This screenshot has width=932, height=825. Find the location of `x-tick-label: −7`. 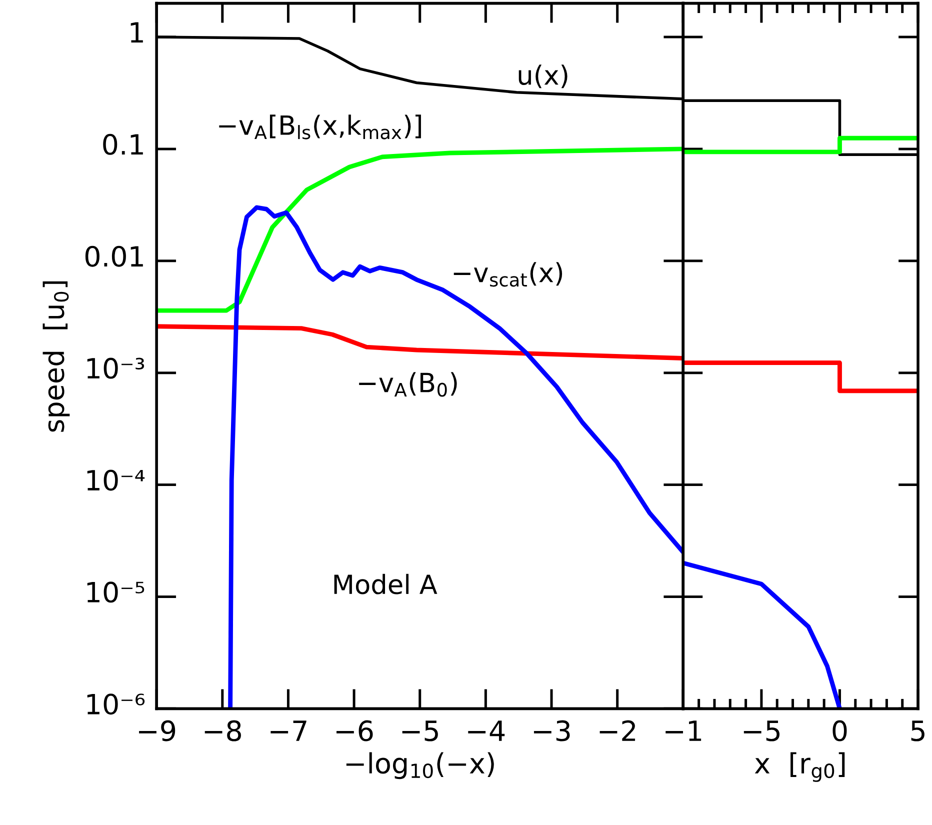

x-tick-label: −7 is located at coordinates (288, 730).